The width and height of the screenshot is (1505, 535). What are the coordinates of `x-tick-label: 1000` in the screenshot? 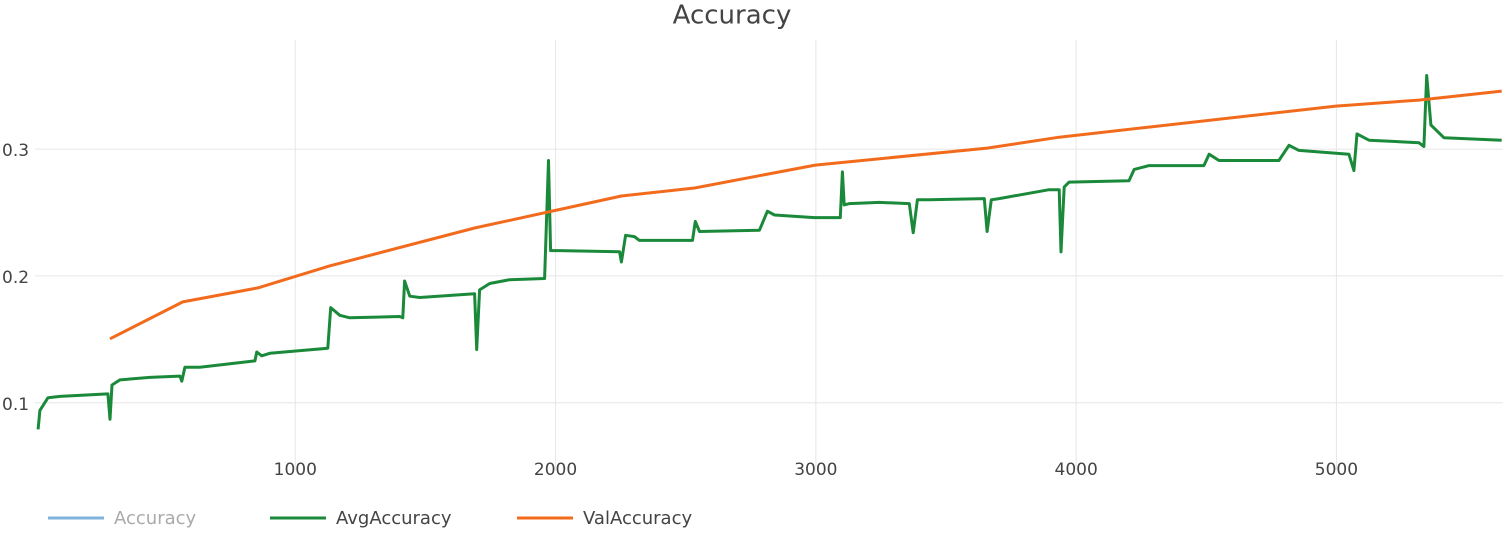 It's located at (295, 470).